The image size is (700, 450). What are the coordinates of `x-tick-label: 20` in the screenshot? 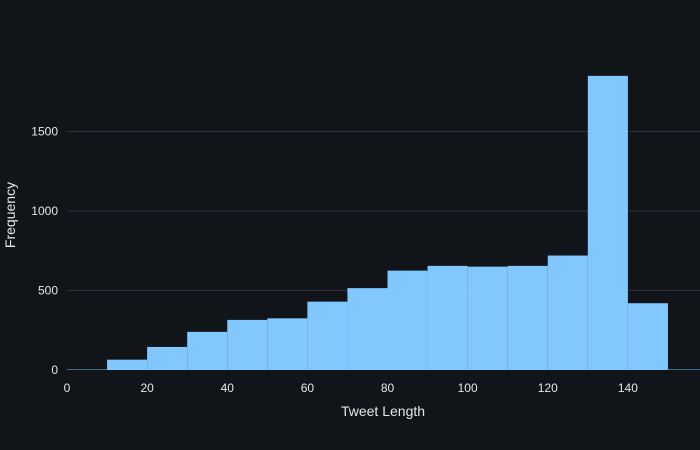 It's located at (147, 388).